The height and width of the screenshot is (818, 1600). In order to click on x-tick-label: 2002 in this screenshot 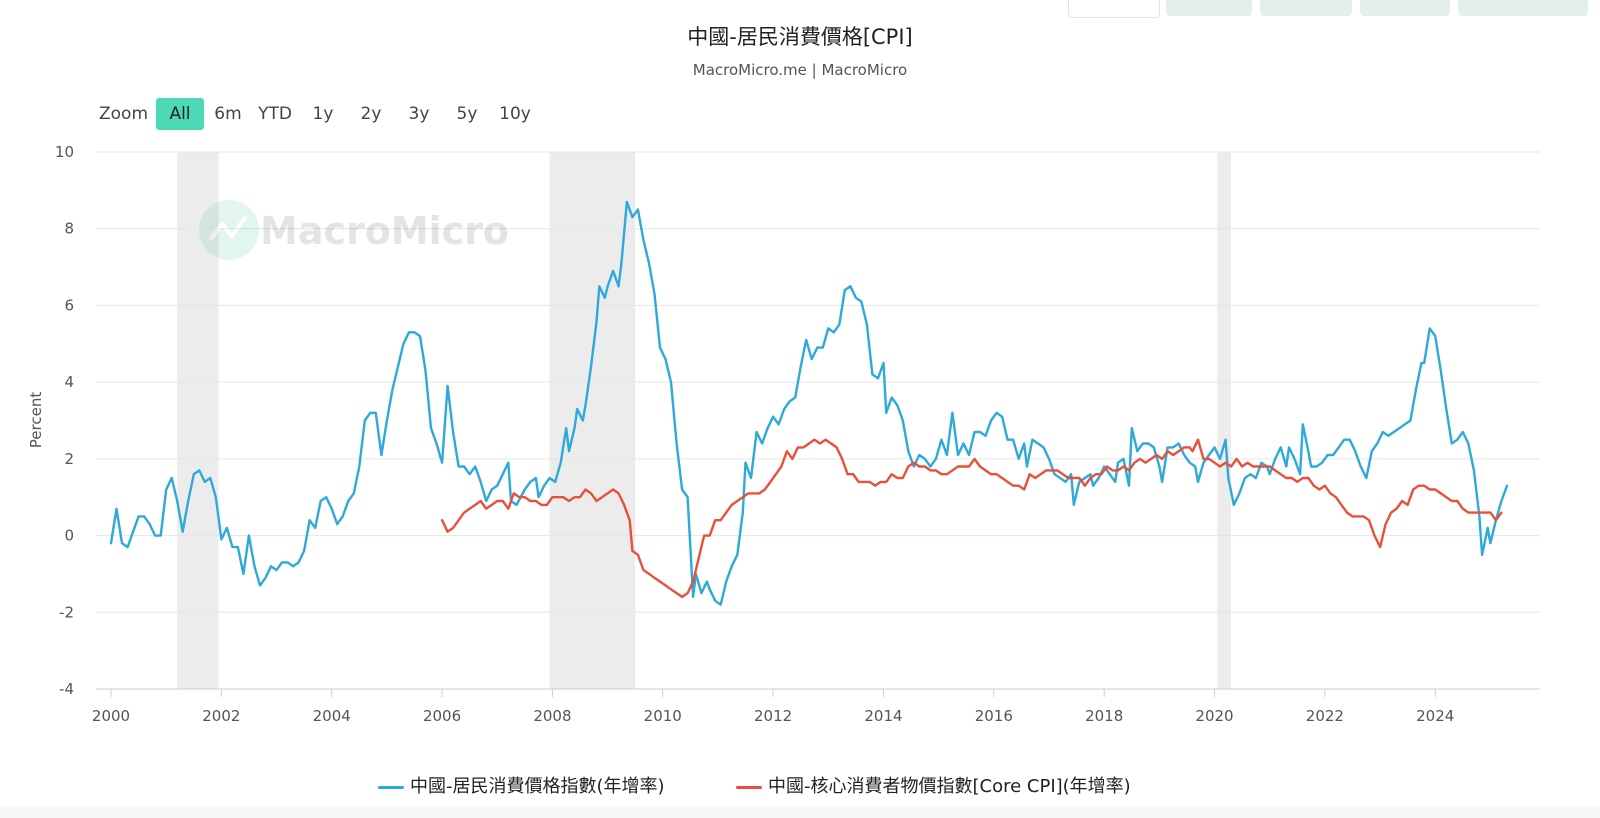, I will do `click(221, 716)`.